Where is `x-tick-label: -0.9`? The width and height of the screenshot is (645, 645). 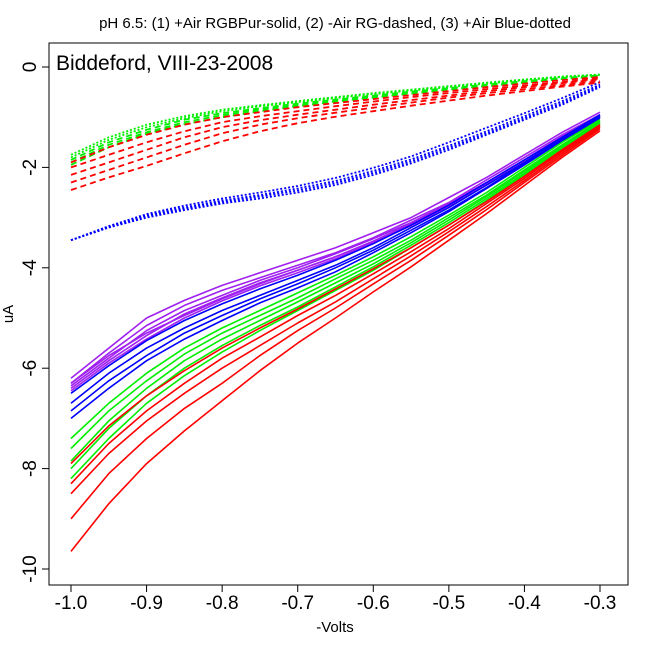
x-tick-label: -0.9 is located at coordinates (146, 603).